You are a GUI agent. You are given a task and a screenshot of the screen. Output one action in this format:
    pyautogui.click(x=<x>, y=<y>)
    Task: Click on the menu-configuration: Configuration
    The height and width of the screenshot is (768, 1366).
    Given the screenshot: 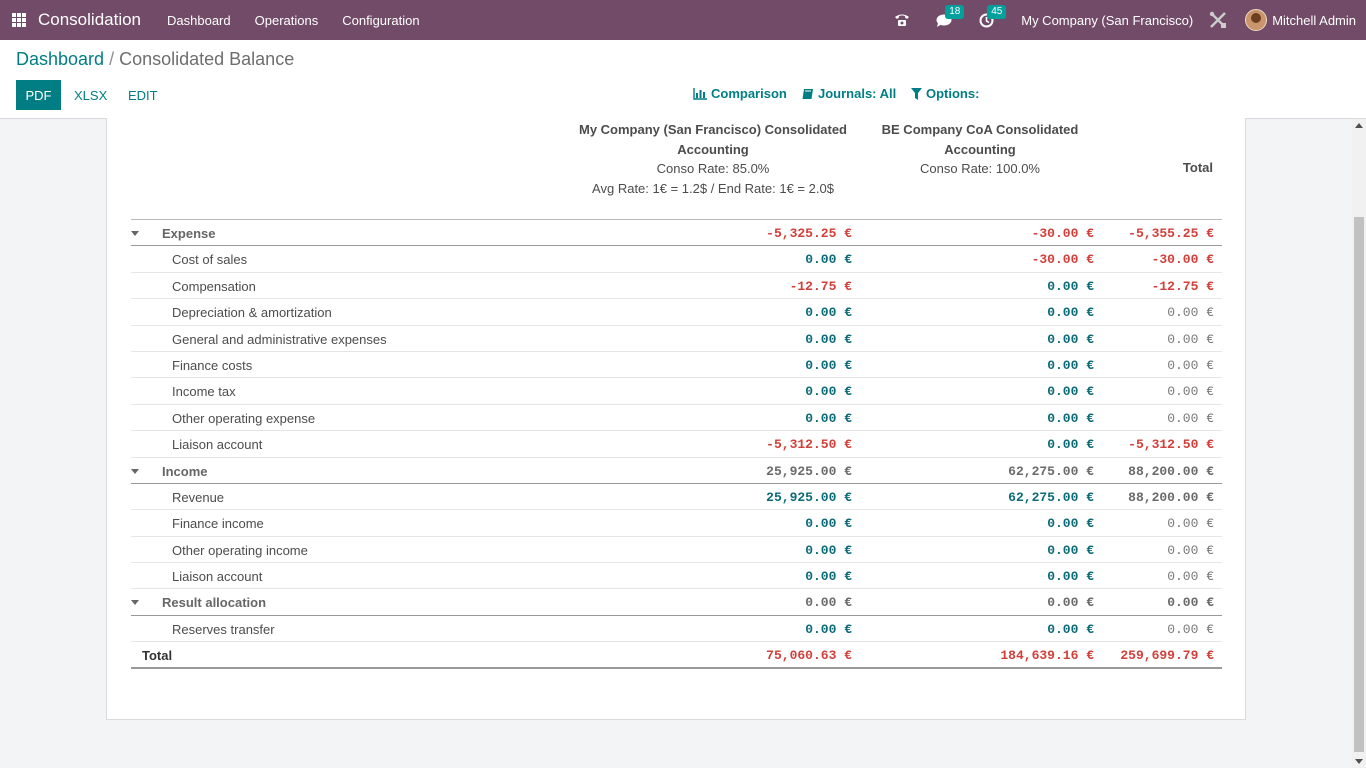 What is the action you would take?
    pyautogui.click(x=381, y=20)
    